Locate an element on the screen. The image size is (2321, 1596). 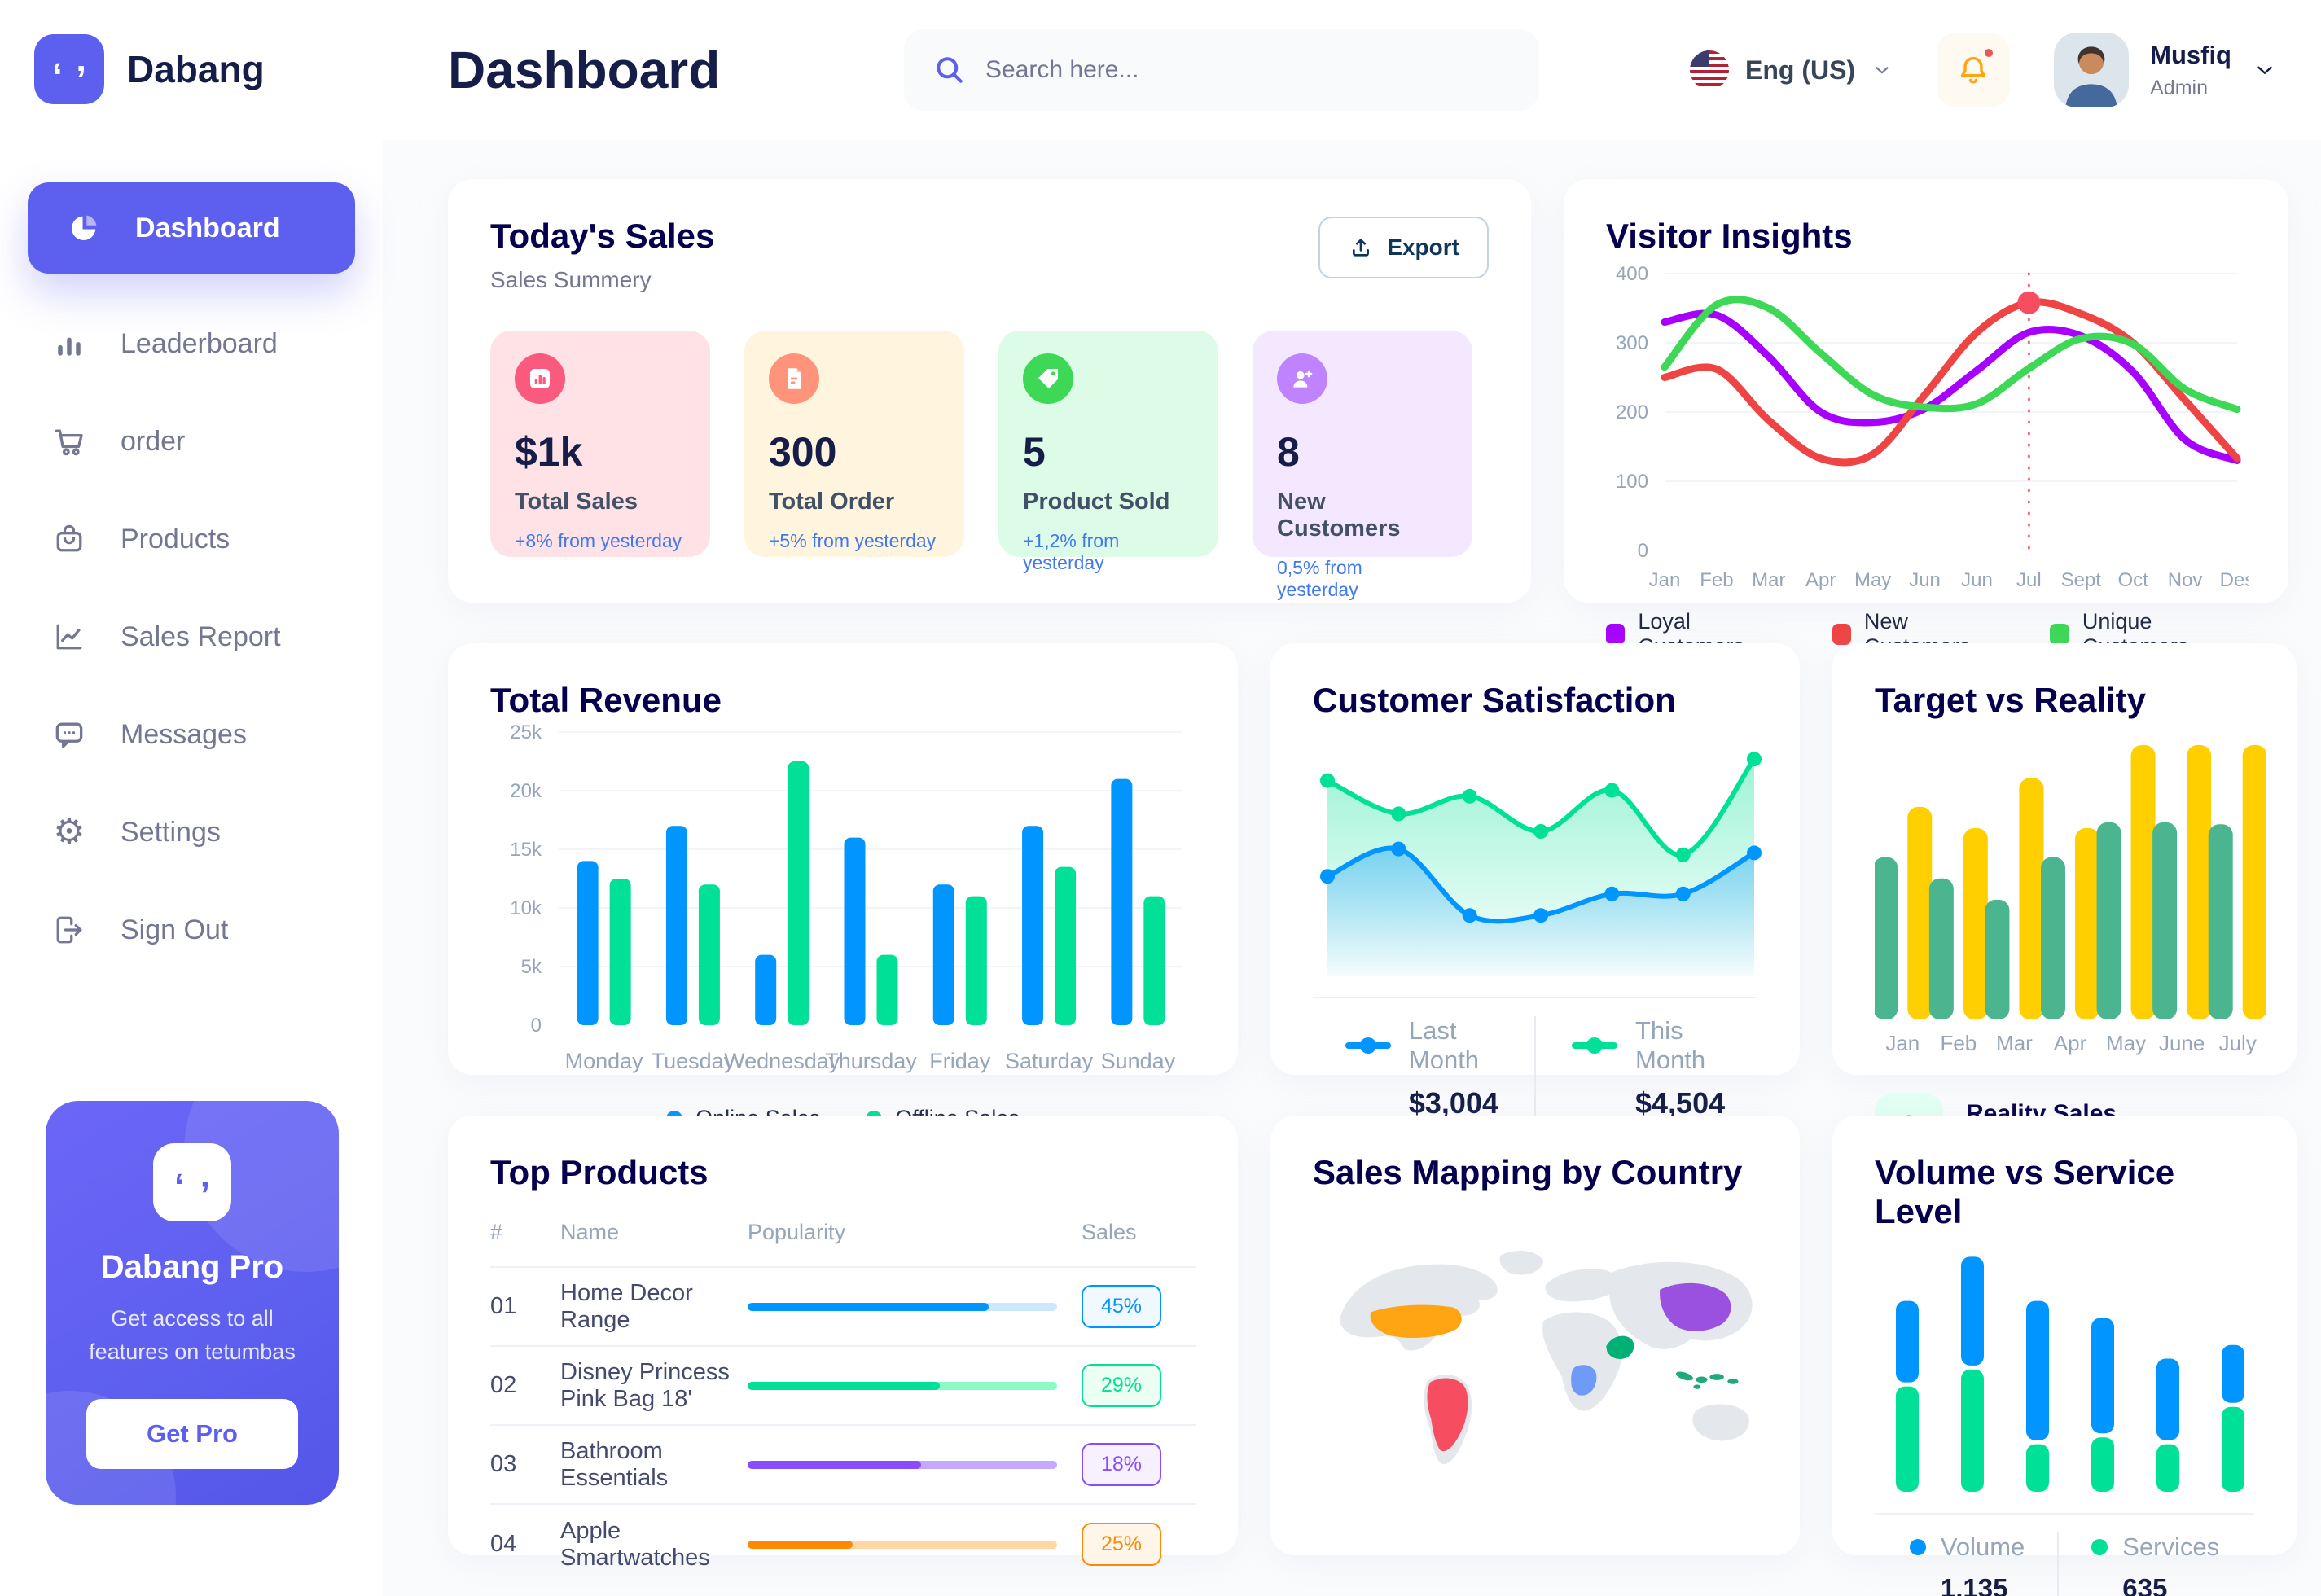
todays-sales-subtitle: Sales Summery is located at coordinates (571, 279).